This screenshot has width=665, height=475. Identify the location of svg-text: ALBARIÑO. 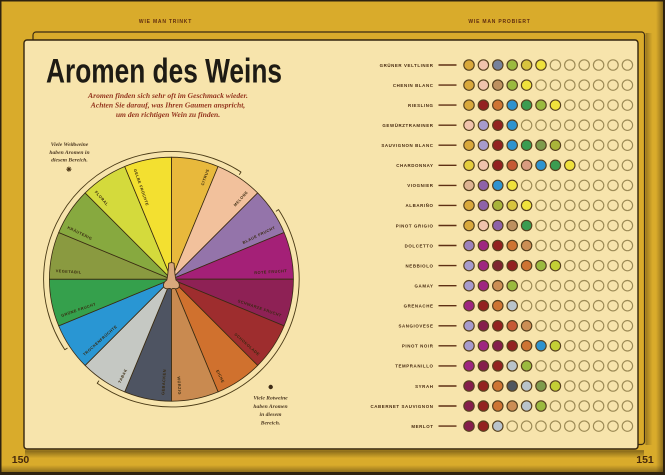
(420, 205).